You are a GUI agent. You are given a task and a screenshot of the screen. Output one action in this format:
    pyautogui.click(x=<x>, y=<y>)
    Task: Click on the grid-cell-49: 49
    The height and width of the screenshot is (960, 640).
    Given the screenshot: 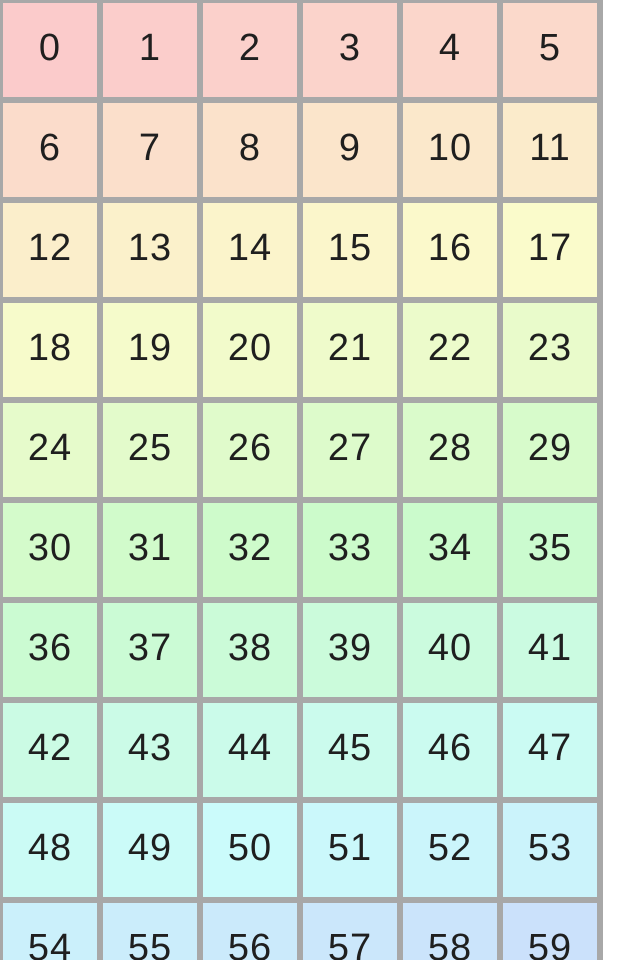 What is the action you would take?
    pyautogui.click(x=150, y=850)
    